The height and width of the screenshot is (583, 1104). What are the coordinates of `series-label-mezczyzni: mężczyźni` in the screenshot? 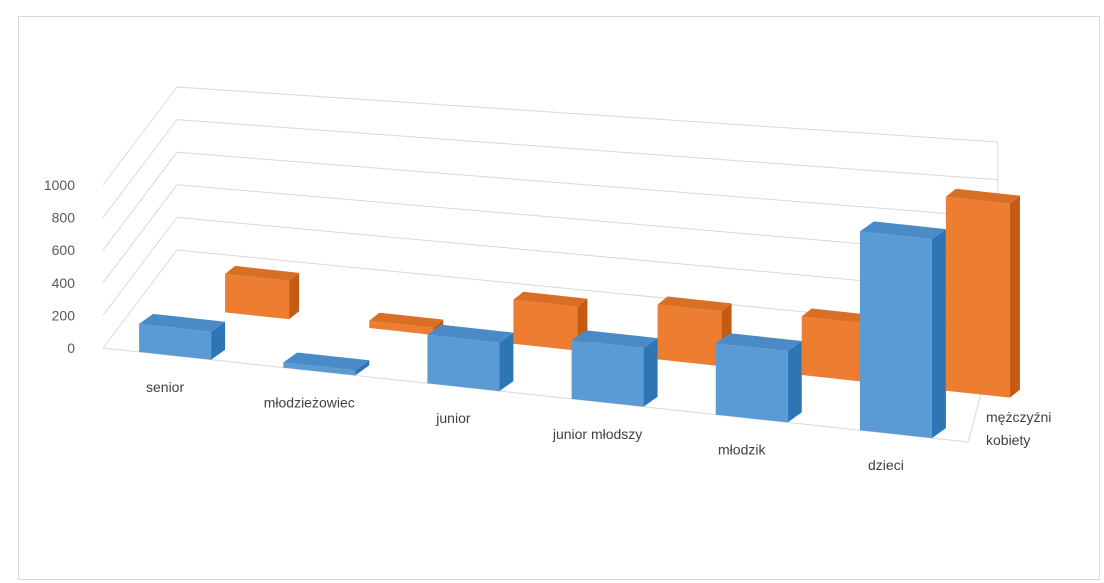 It's located at (1018, 417).